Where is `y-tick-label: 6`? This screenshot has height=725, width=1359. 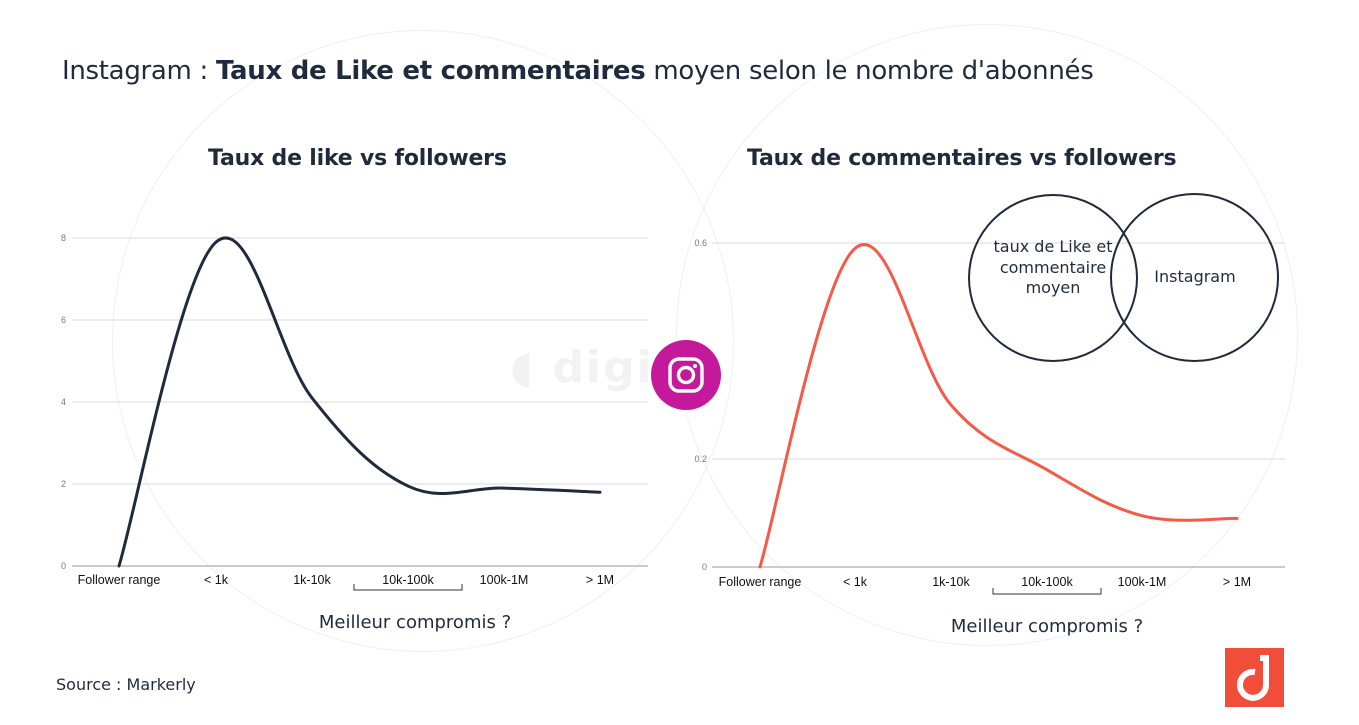 y-tick-label: 6 is located at coordinates (63, 320).